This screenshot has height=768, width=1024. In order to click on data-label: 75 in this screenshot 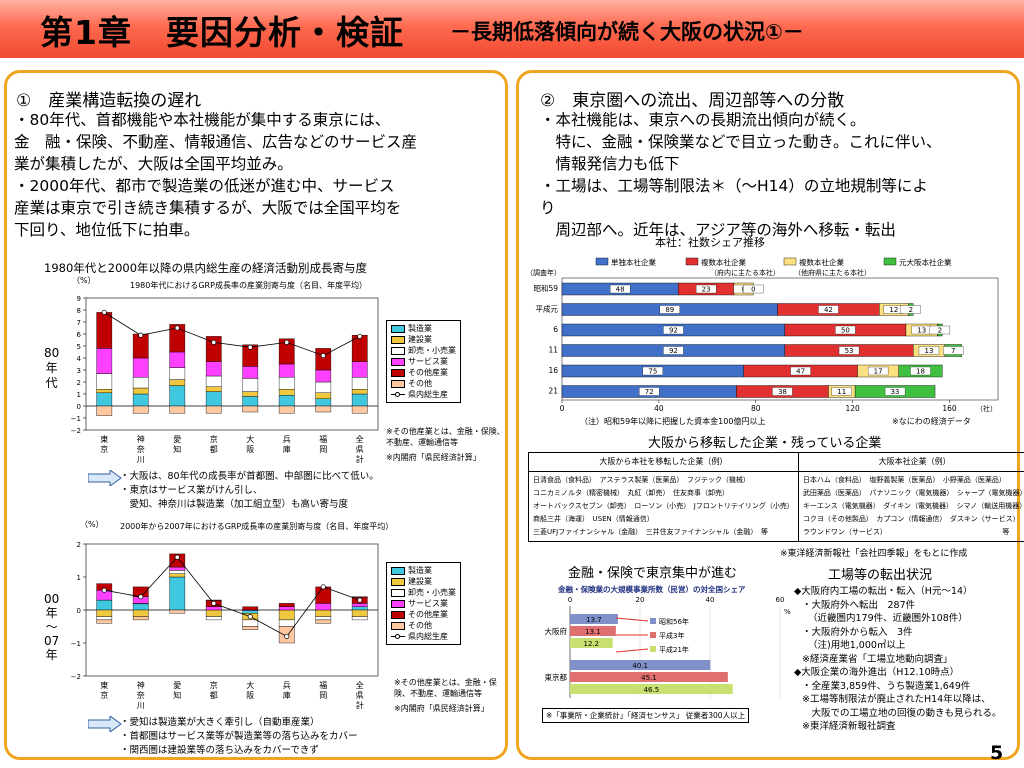, I will do `click(652, 372)`.